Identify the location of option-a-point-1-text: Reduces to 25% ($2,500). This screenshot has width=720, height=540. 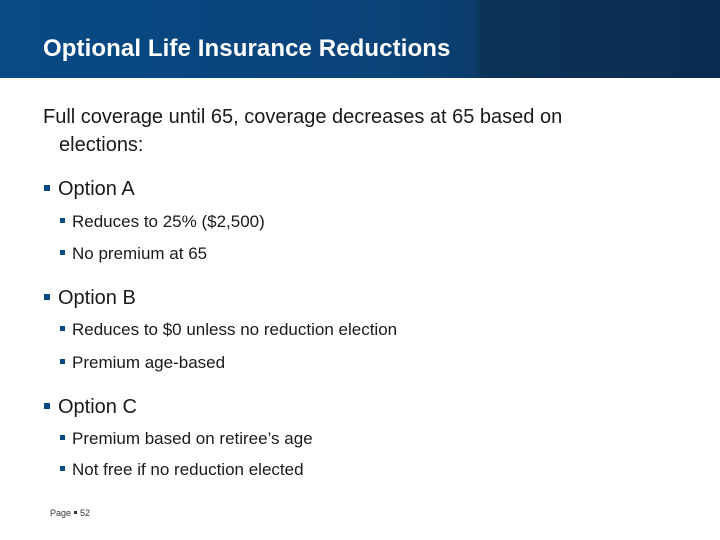
(168, 221).